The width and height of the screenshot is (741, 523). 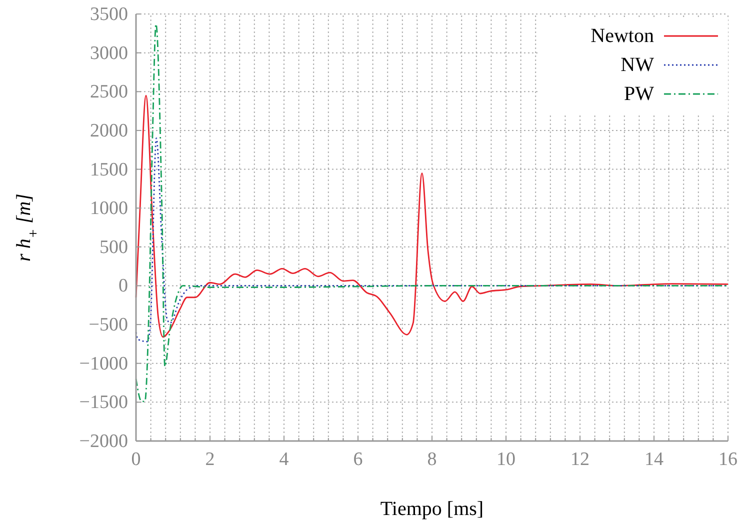 I want to click on y-tick-label: 2500, so click(x=109, y=92).